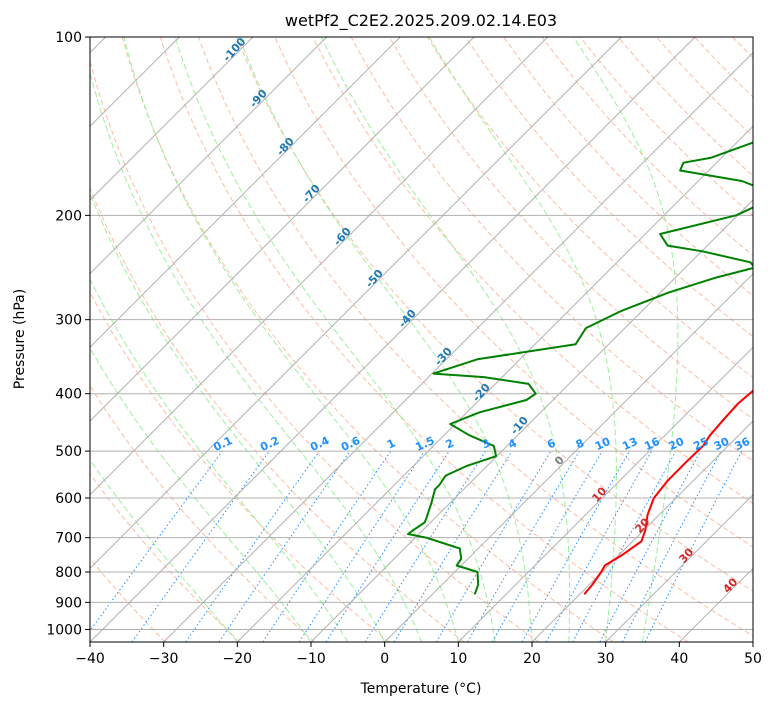 Image resolution: width=775 pixels, height=708 pixels. I want to click on mixing-ratio-label: 20, so click(677, 444).